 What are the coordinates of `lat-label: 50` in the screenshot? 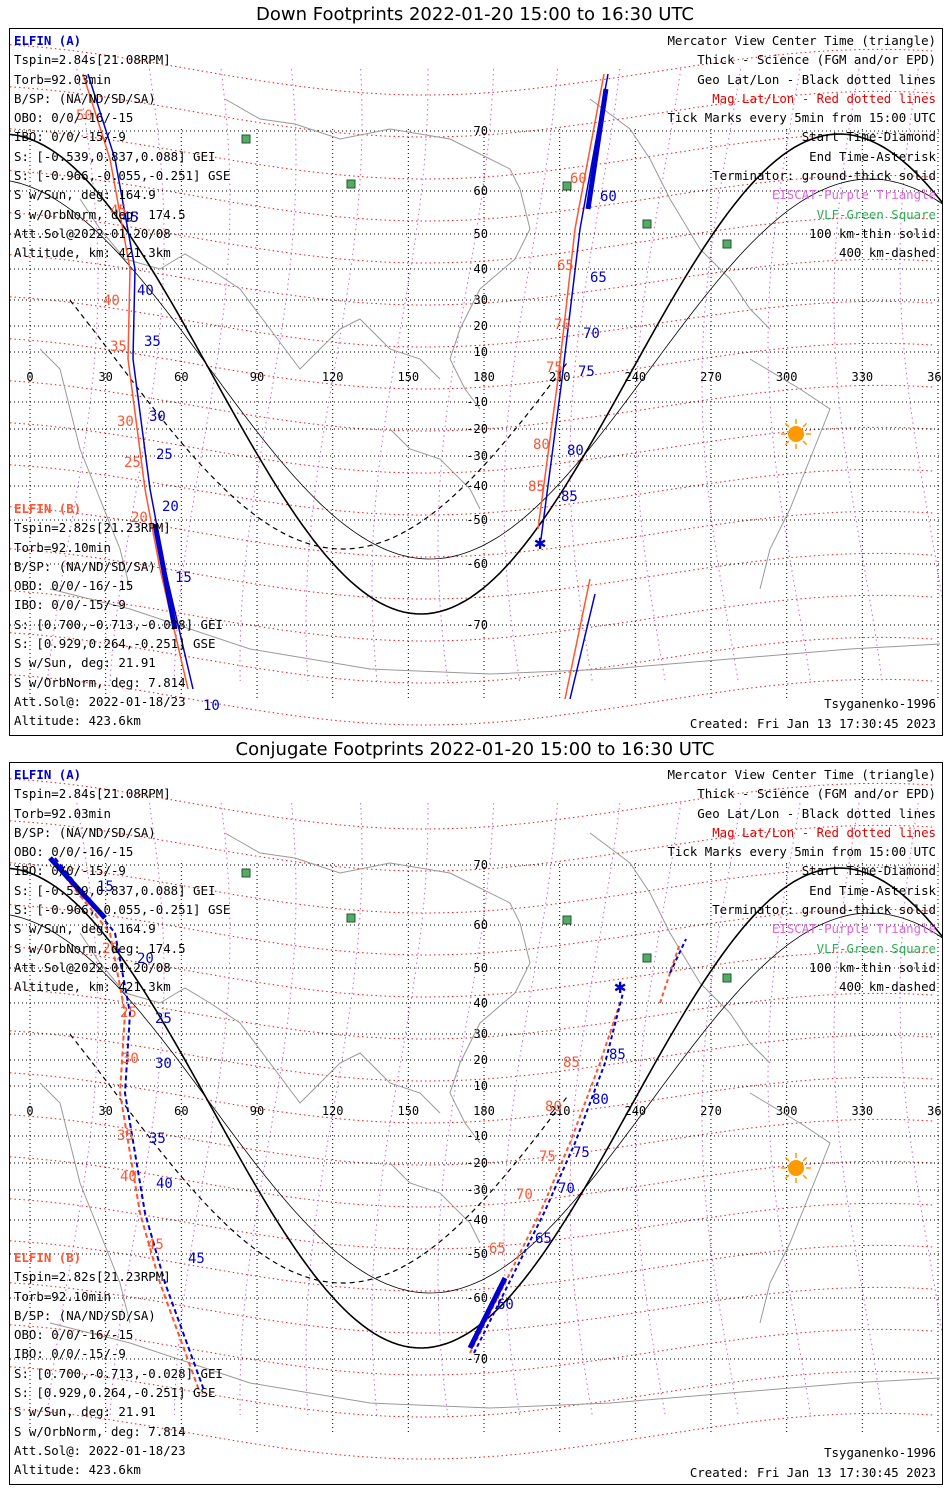 It's located at (481, 968).